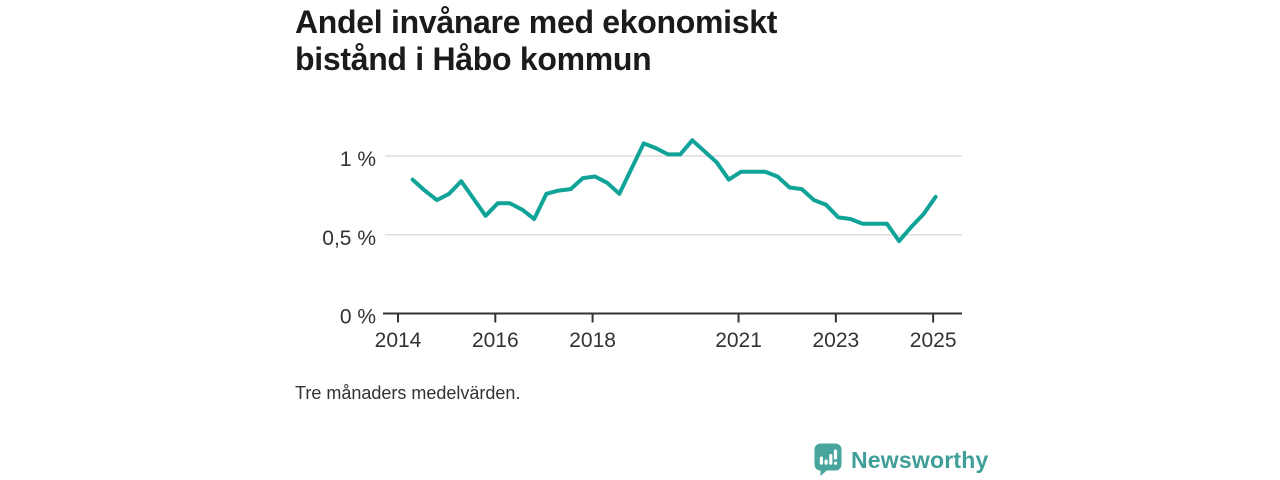 Image resolution: width=1280 pixels, height=480 pixels. I want to click on x-tick-label: 2014, so click(398, 340).